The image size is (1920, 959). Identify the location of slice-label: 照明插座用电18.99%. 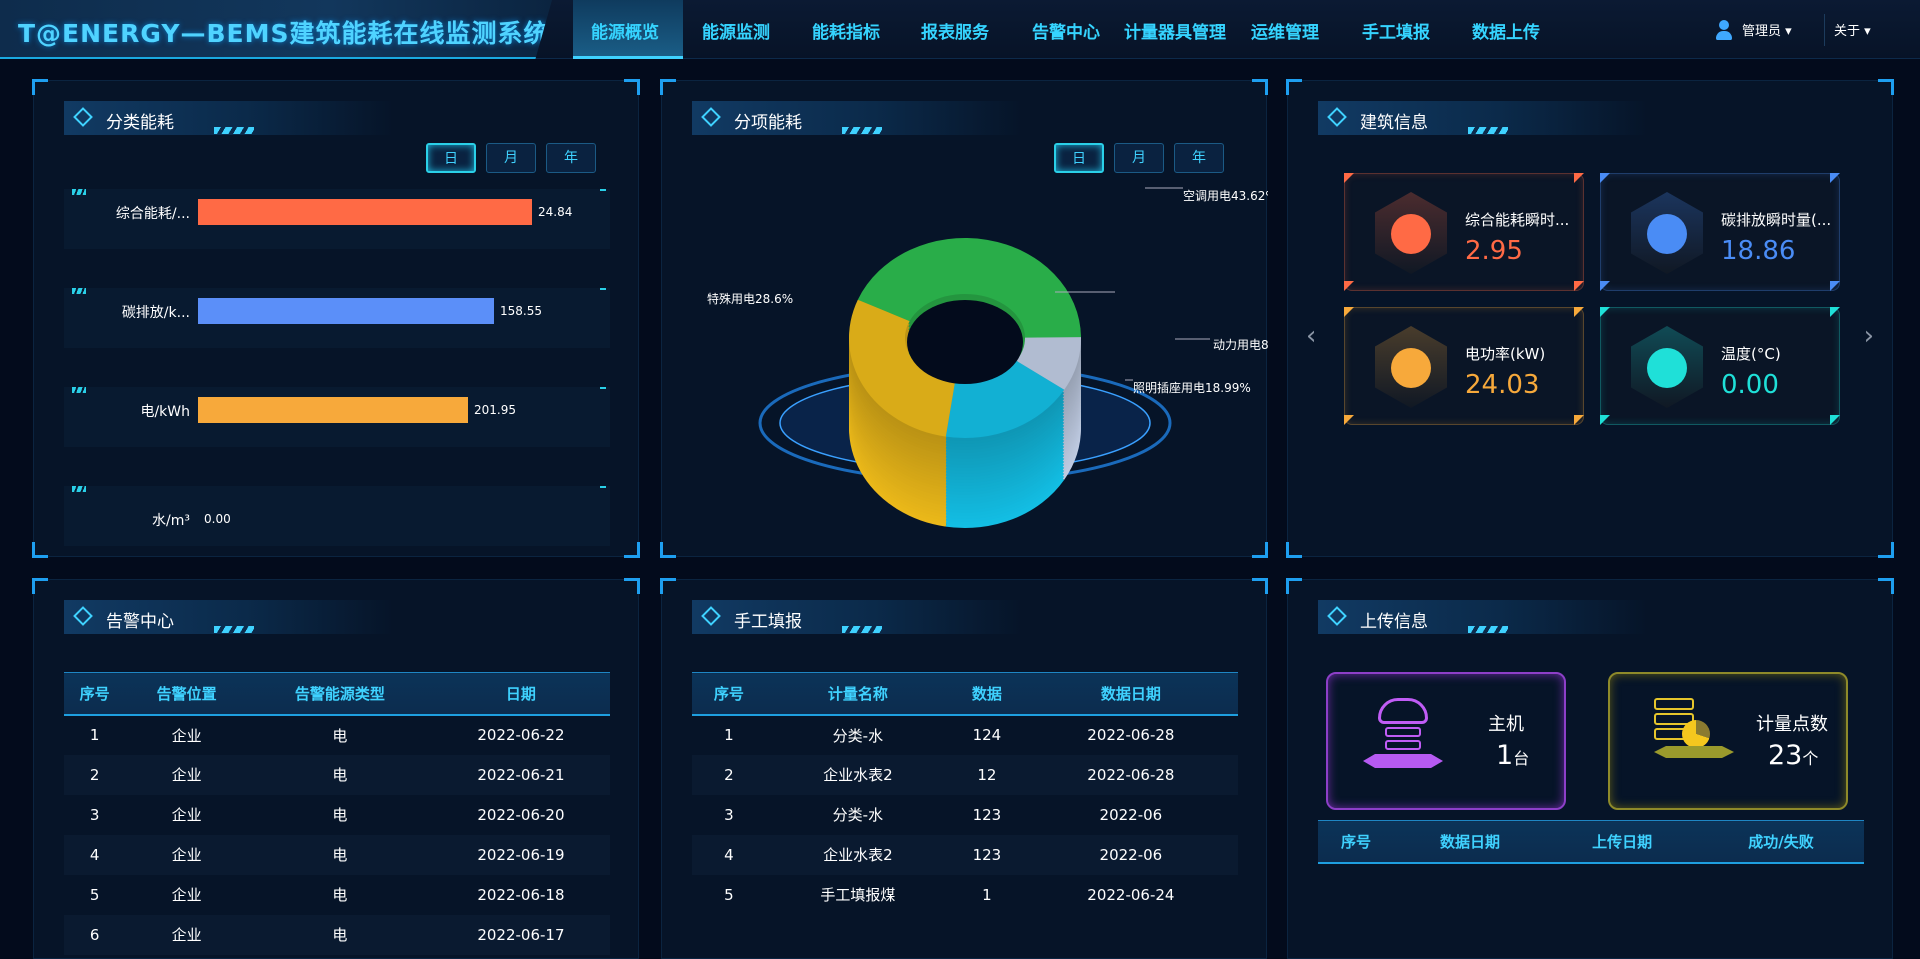
(1192, 387).